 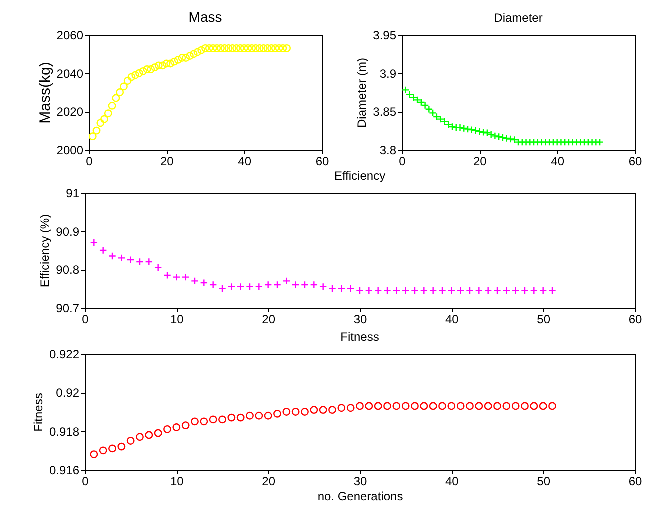 I want to click on y-tick-label: 91, so click(x=73, y=193).